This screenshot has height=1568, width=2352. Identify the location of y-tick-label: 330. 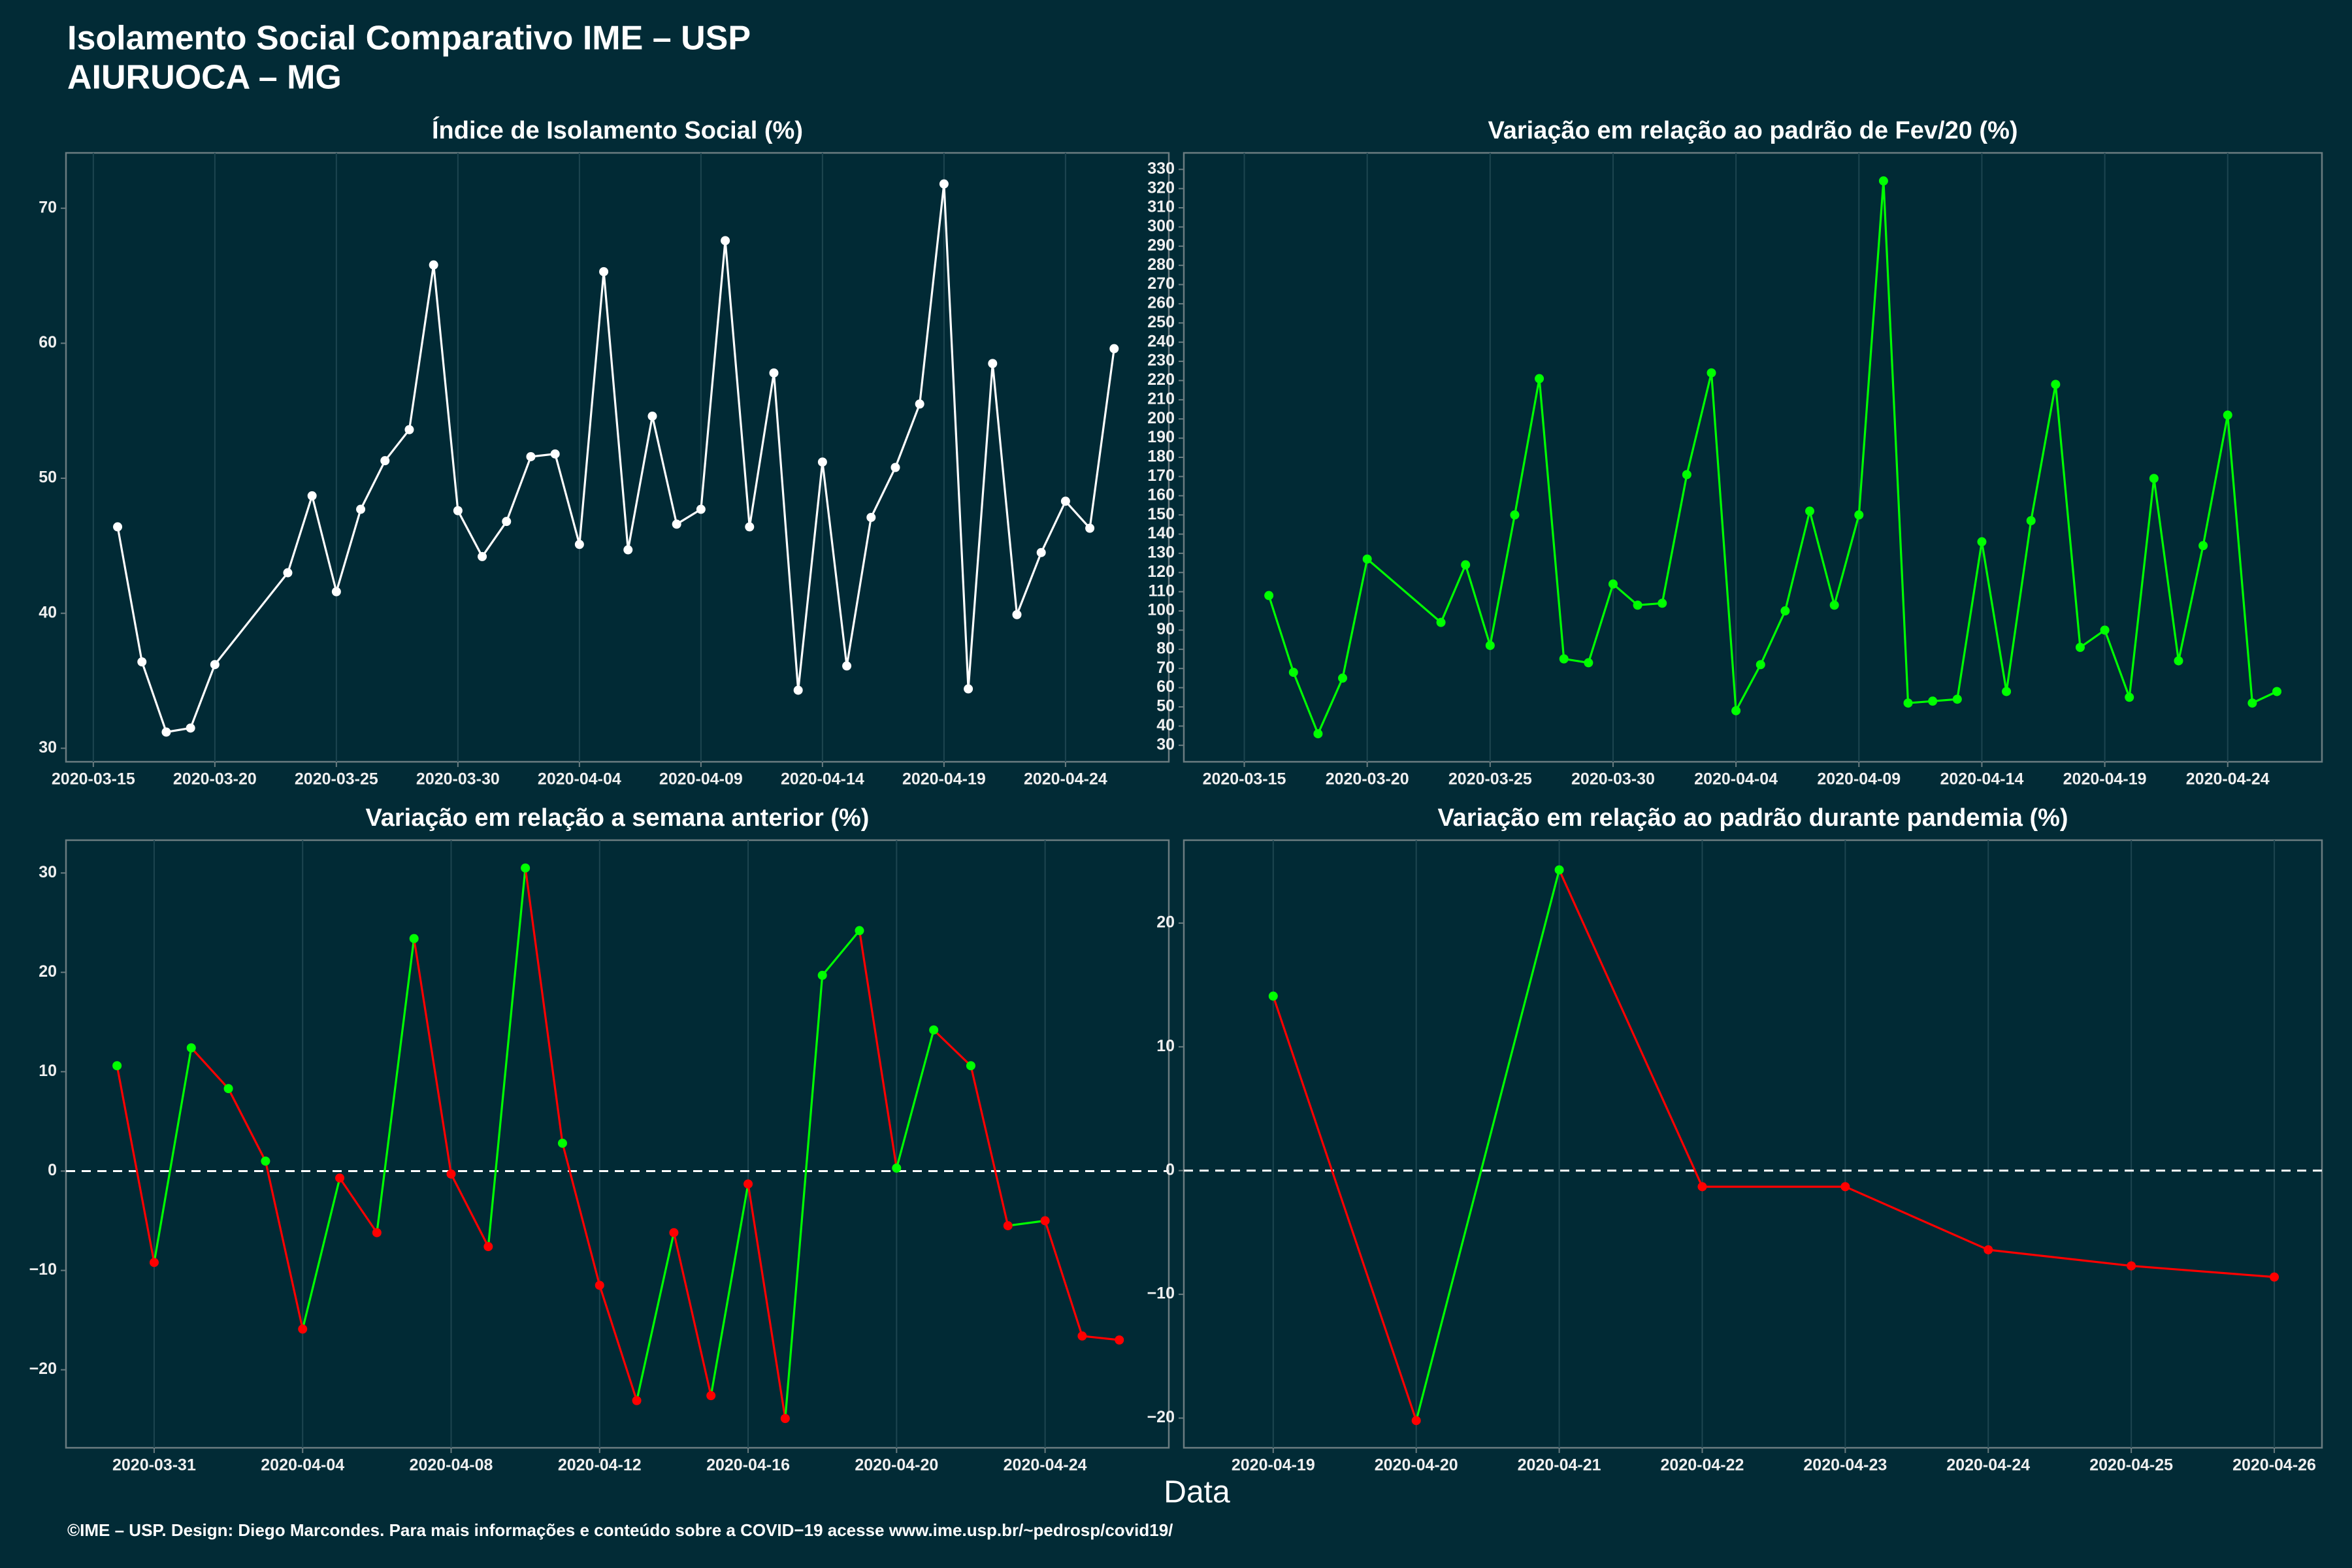
(1161, 168).